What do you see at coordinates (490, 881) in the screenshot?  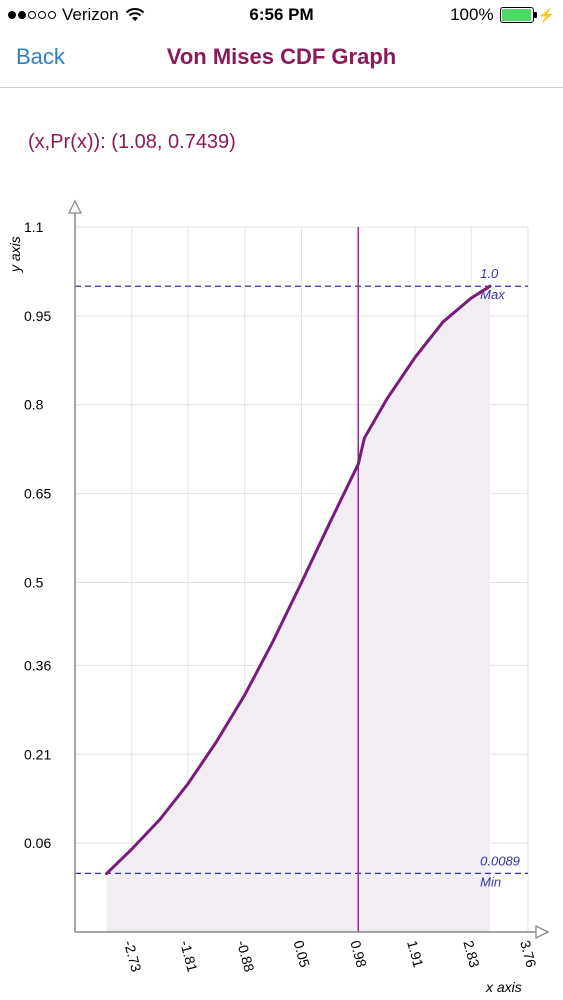 I see `reference-tag-min: Min` at bounding box center [490, 881].